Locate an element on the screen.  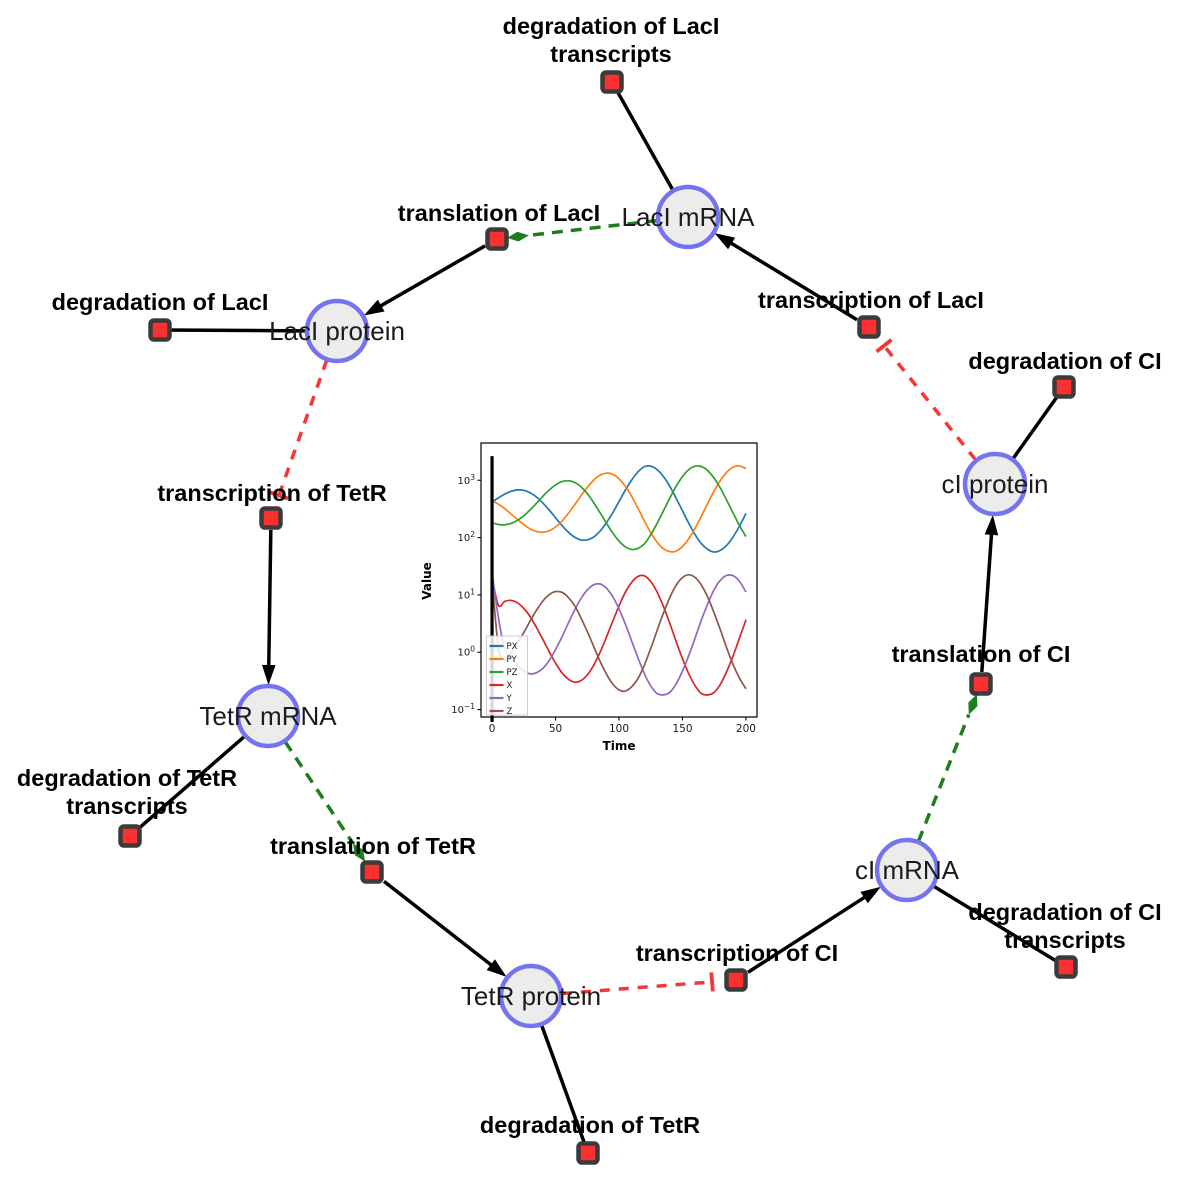
y-axis-label: Value is located at coordinates (427, 581).